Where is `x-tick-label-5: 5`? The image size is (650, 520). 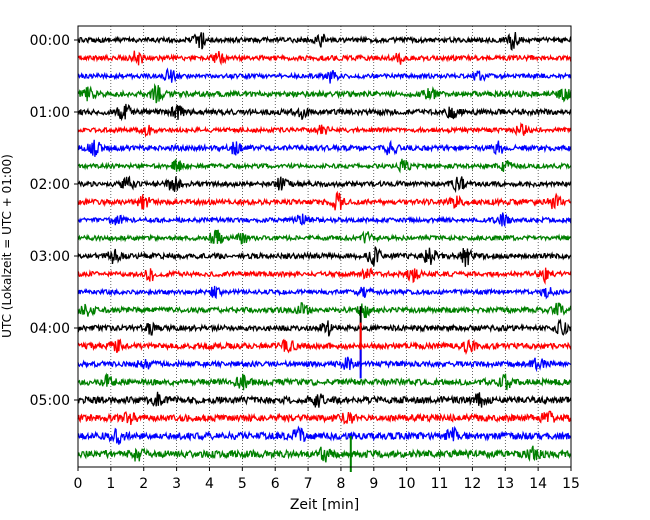
x-tick-label-5: 5 is located at coordinates (242, 484).